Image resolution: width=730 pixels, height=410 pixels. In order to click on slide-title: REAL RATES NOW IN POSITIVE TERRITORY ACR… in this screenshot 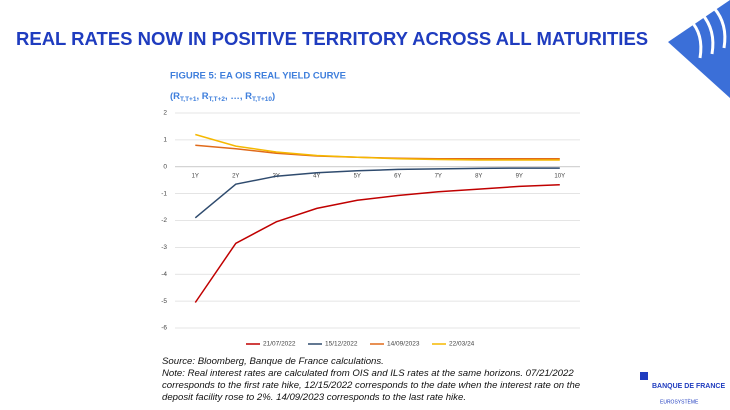, I will do `click(332, 38)`.